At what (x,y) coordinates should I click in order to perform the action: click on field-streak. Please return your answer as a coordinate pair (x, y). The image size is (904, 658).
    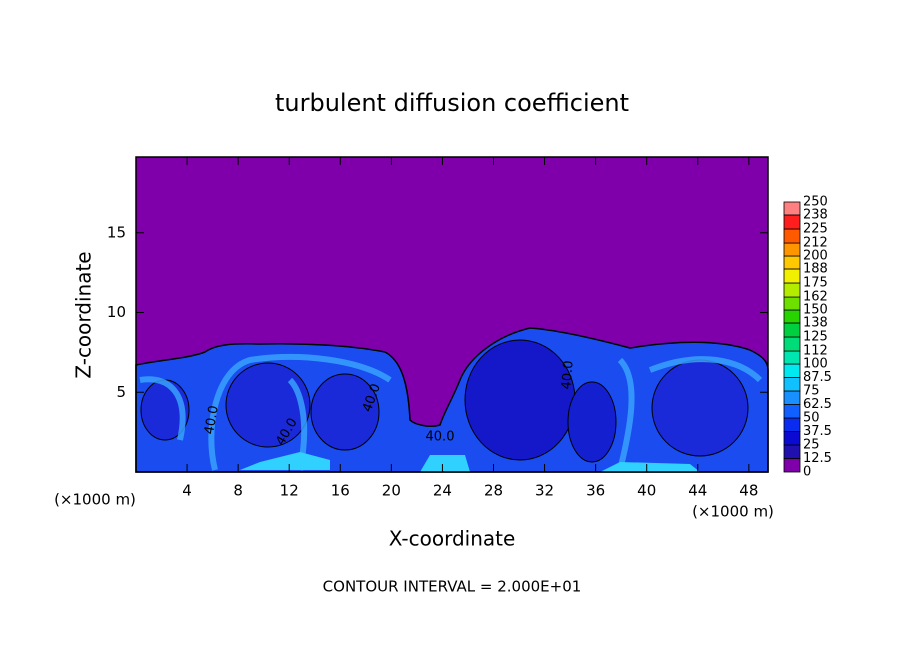
    Looking at the image, I should click on (451, 412).